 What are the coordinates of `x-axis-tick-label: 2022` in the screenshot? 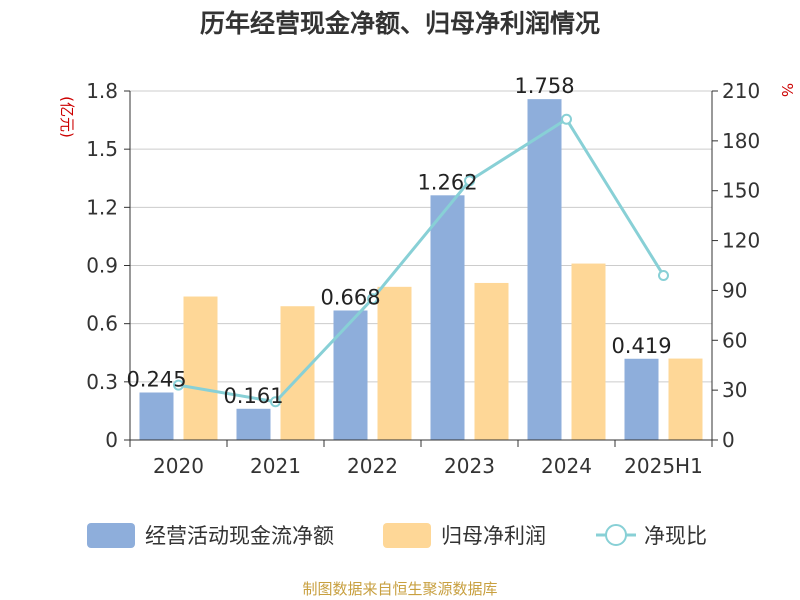 It's located at (372, 466).